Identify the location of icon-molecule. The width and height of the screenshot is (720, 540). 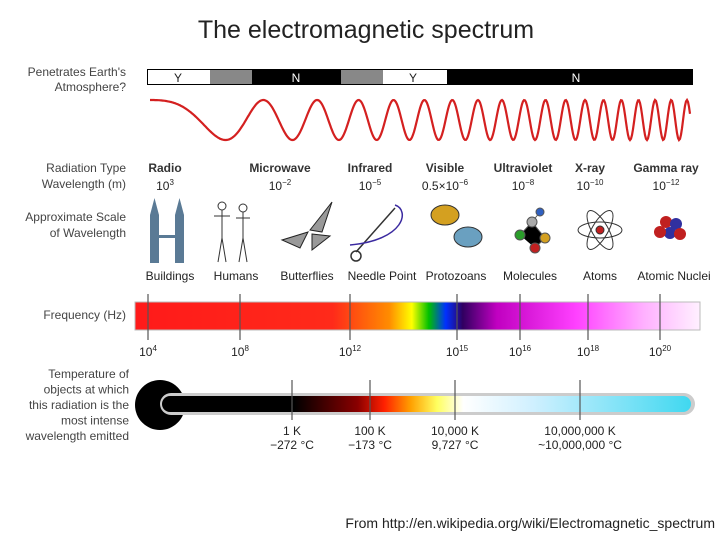
(532, 230).